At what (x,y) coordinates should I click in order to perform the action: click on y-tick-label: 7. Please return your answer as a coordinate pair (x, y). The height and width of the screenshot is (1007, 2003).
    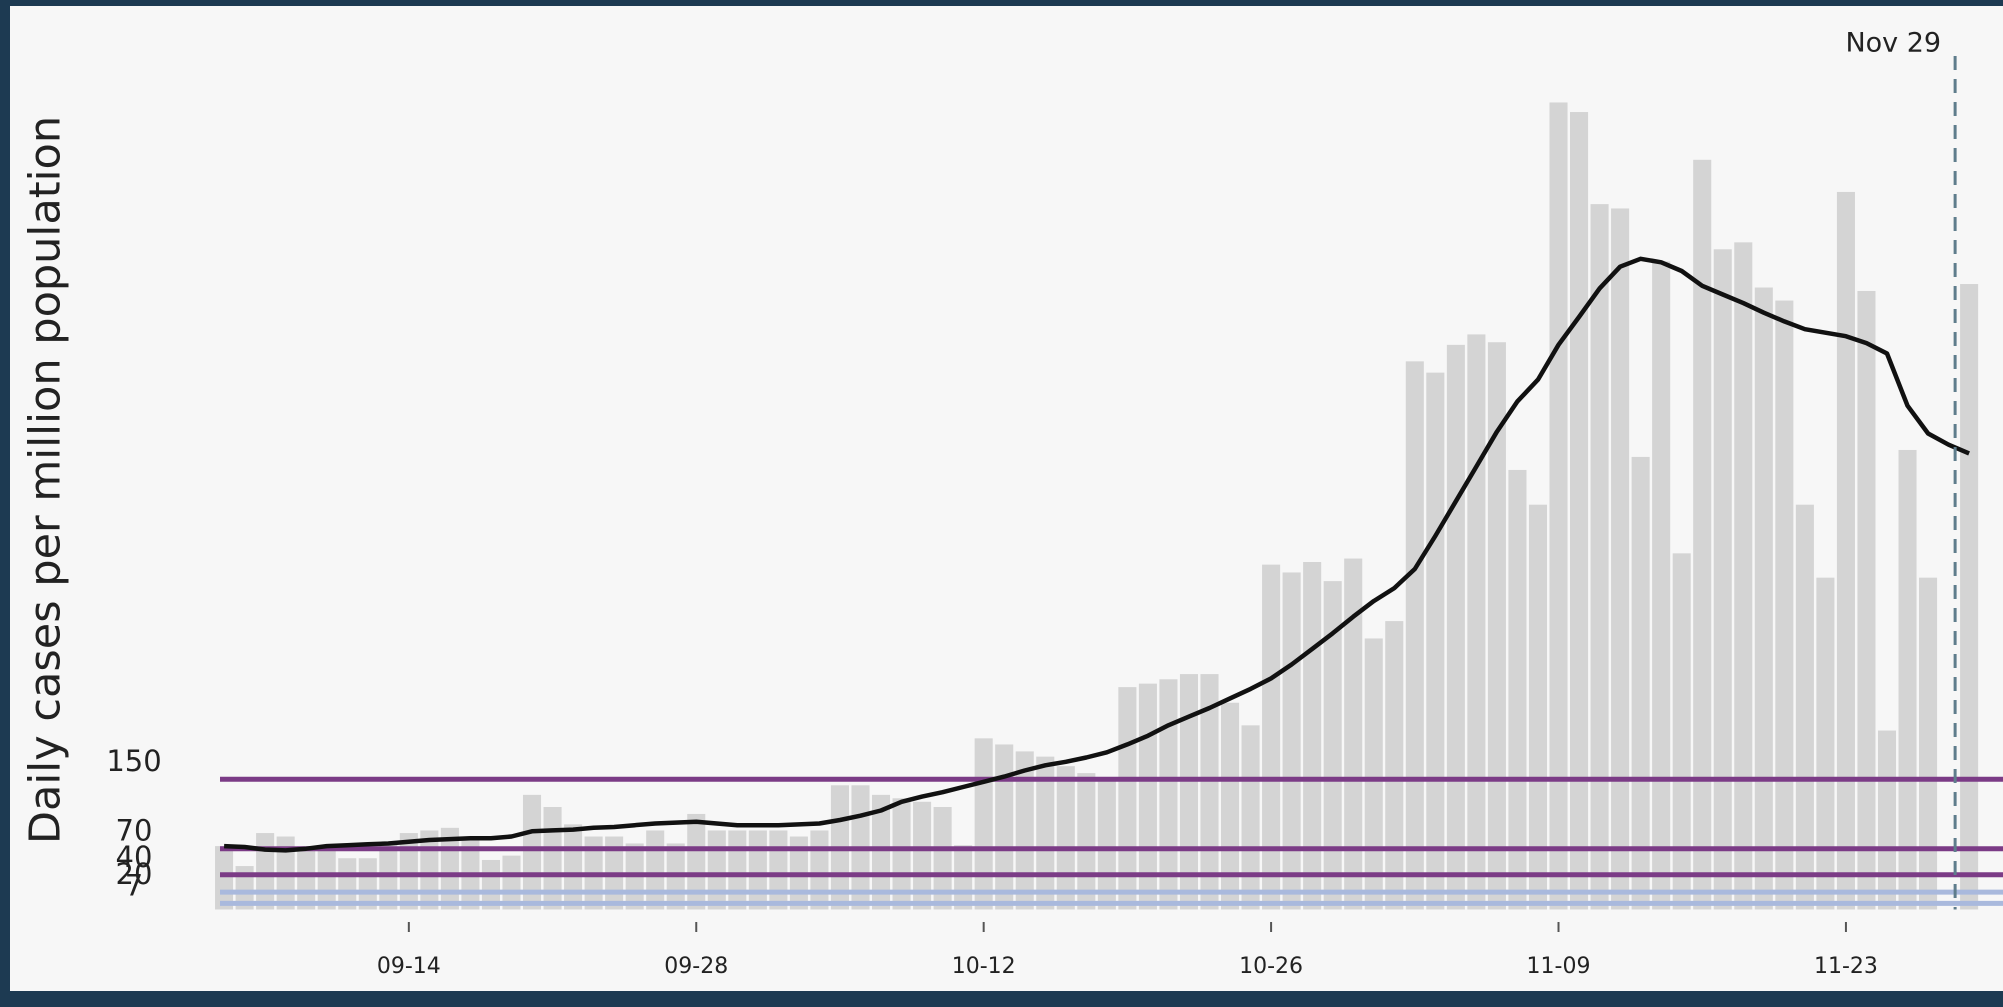
    Looking at the image, I should click on (134, 885).